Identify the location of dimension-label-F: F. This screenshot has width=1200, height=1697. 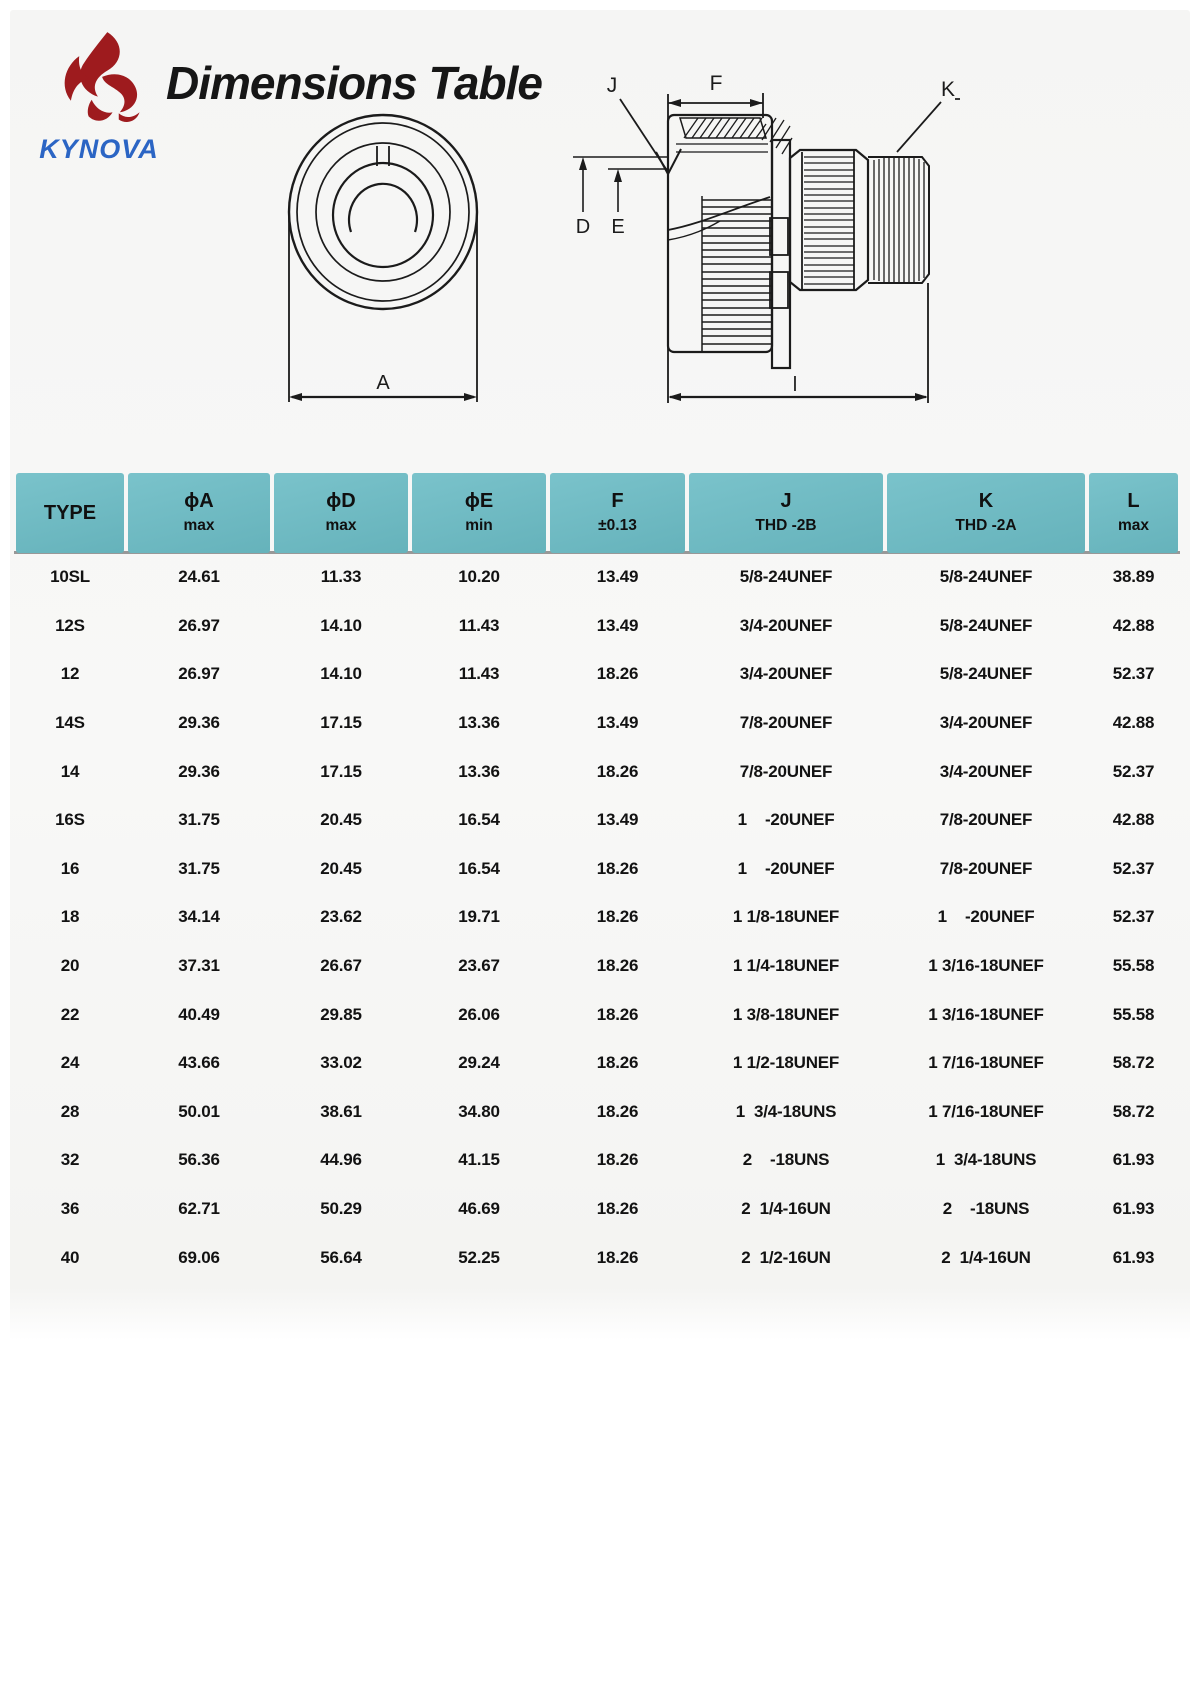
(716, 83).